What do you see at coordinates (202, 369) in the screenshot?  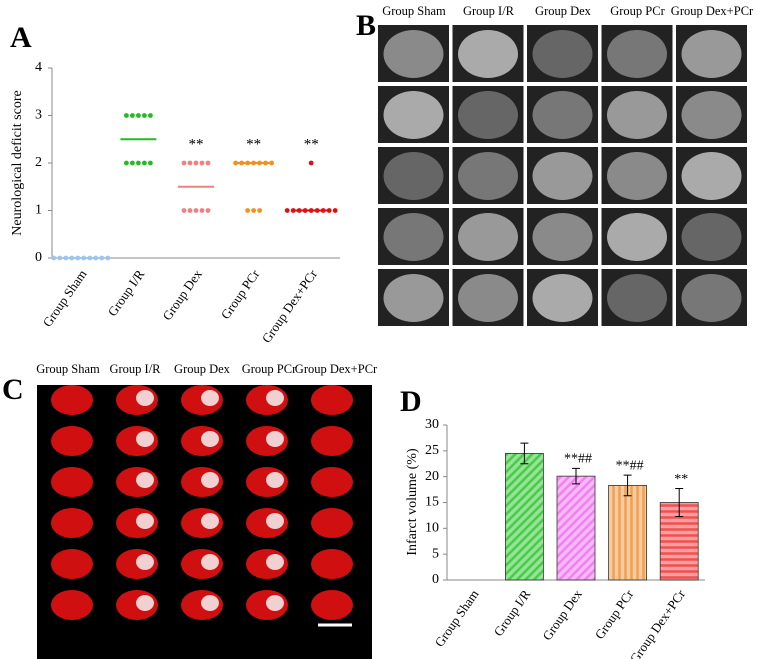 I see `column-header: Group Dex` at bounding box center [202, 369].